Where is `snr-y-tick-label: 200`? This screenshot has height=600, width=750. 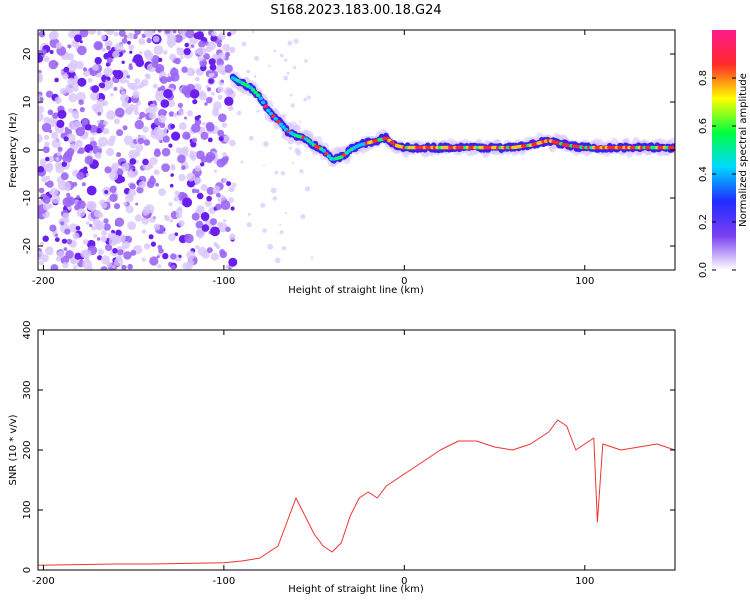 snr-y-tick-label: 200 is located at coordinates (27, 449).